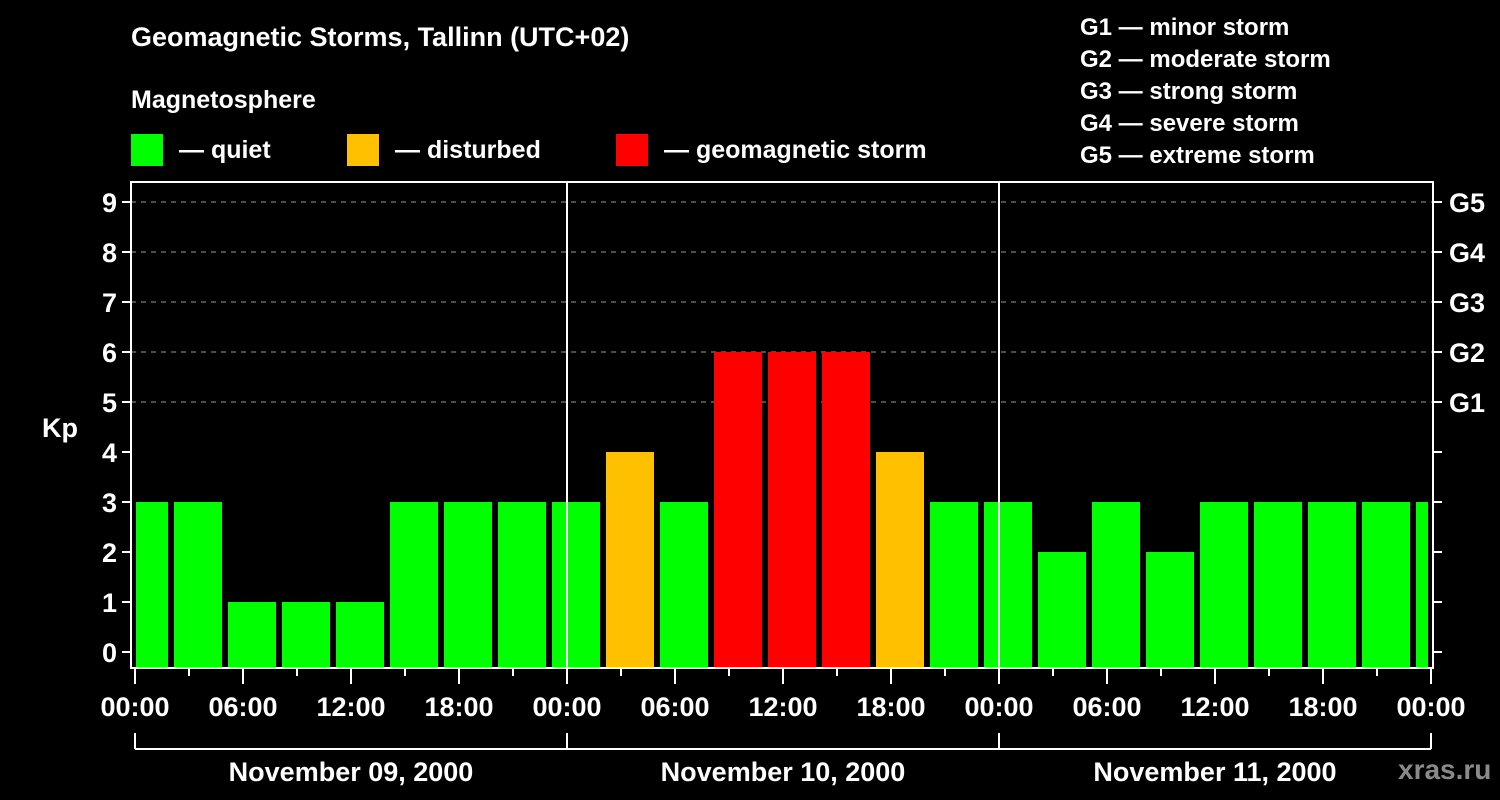  What do you see at coordinates (109, 353) in the screenshot?
I see `y-tick-label: 6` at bounding box center [109, 353].